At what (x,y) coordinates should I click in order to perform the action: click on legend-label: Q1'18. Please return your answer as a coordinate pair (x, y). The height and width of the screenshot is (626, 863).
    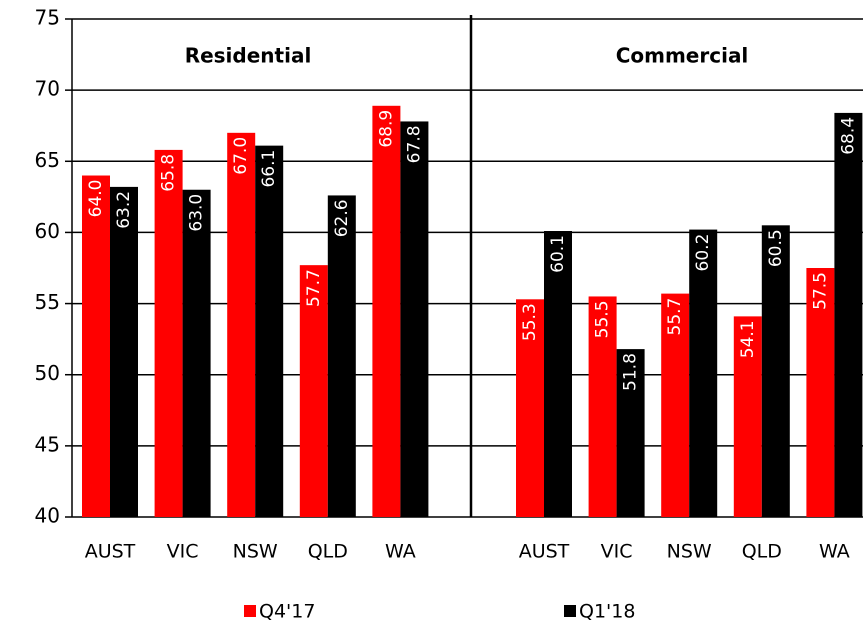
    Looking at the image, I should click on (607, 612).